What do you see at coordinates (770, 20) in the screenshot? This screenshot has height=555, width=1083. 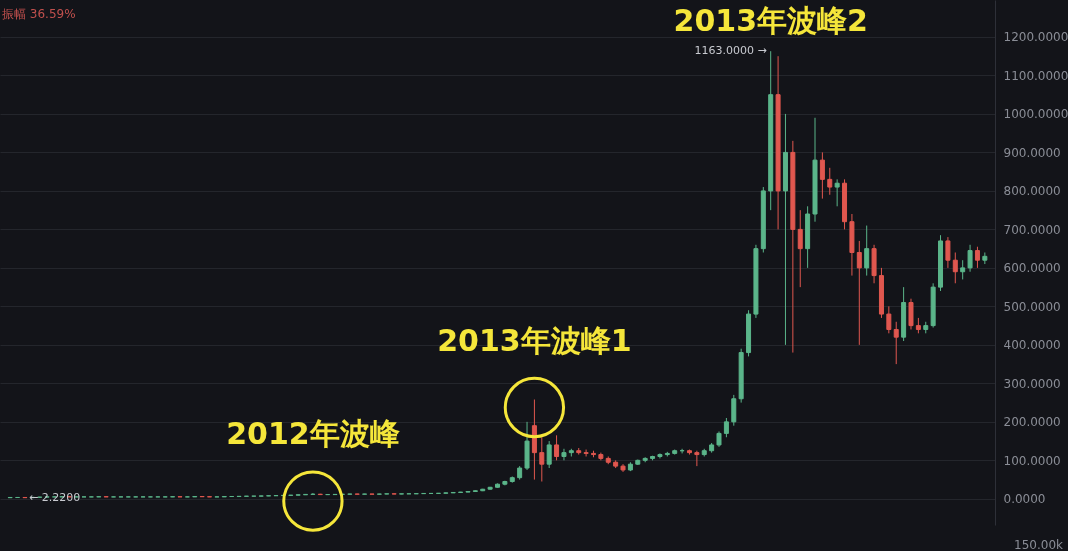 I see `annotation: 2013年波峰2` at bounding box center [770, 20].